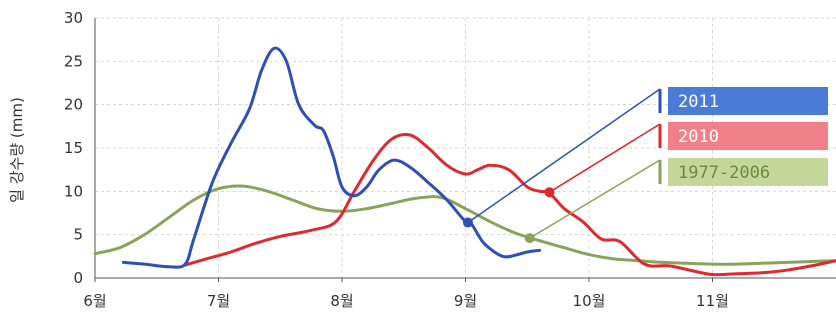  Describe the element at coordinates (73, 191) in the screenshot. I see `y-tick-label: 10` at that location.